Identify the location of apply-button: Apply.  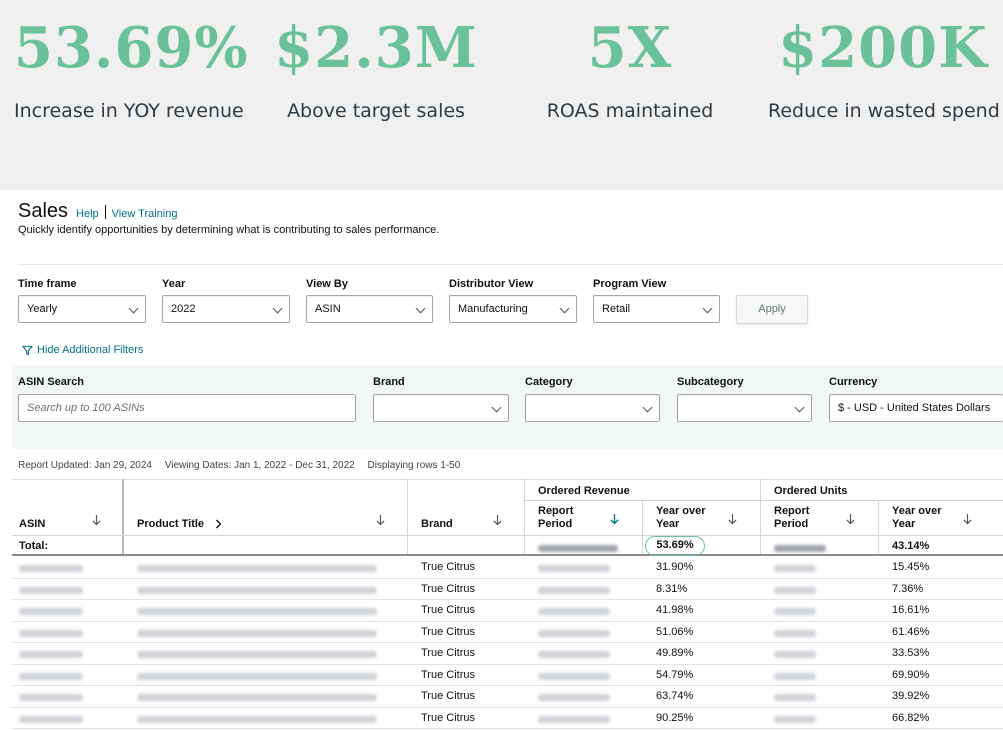
(772, 309).